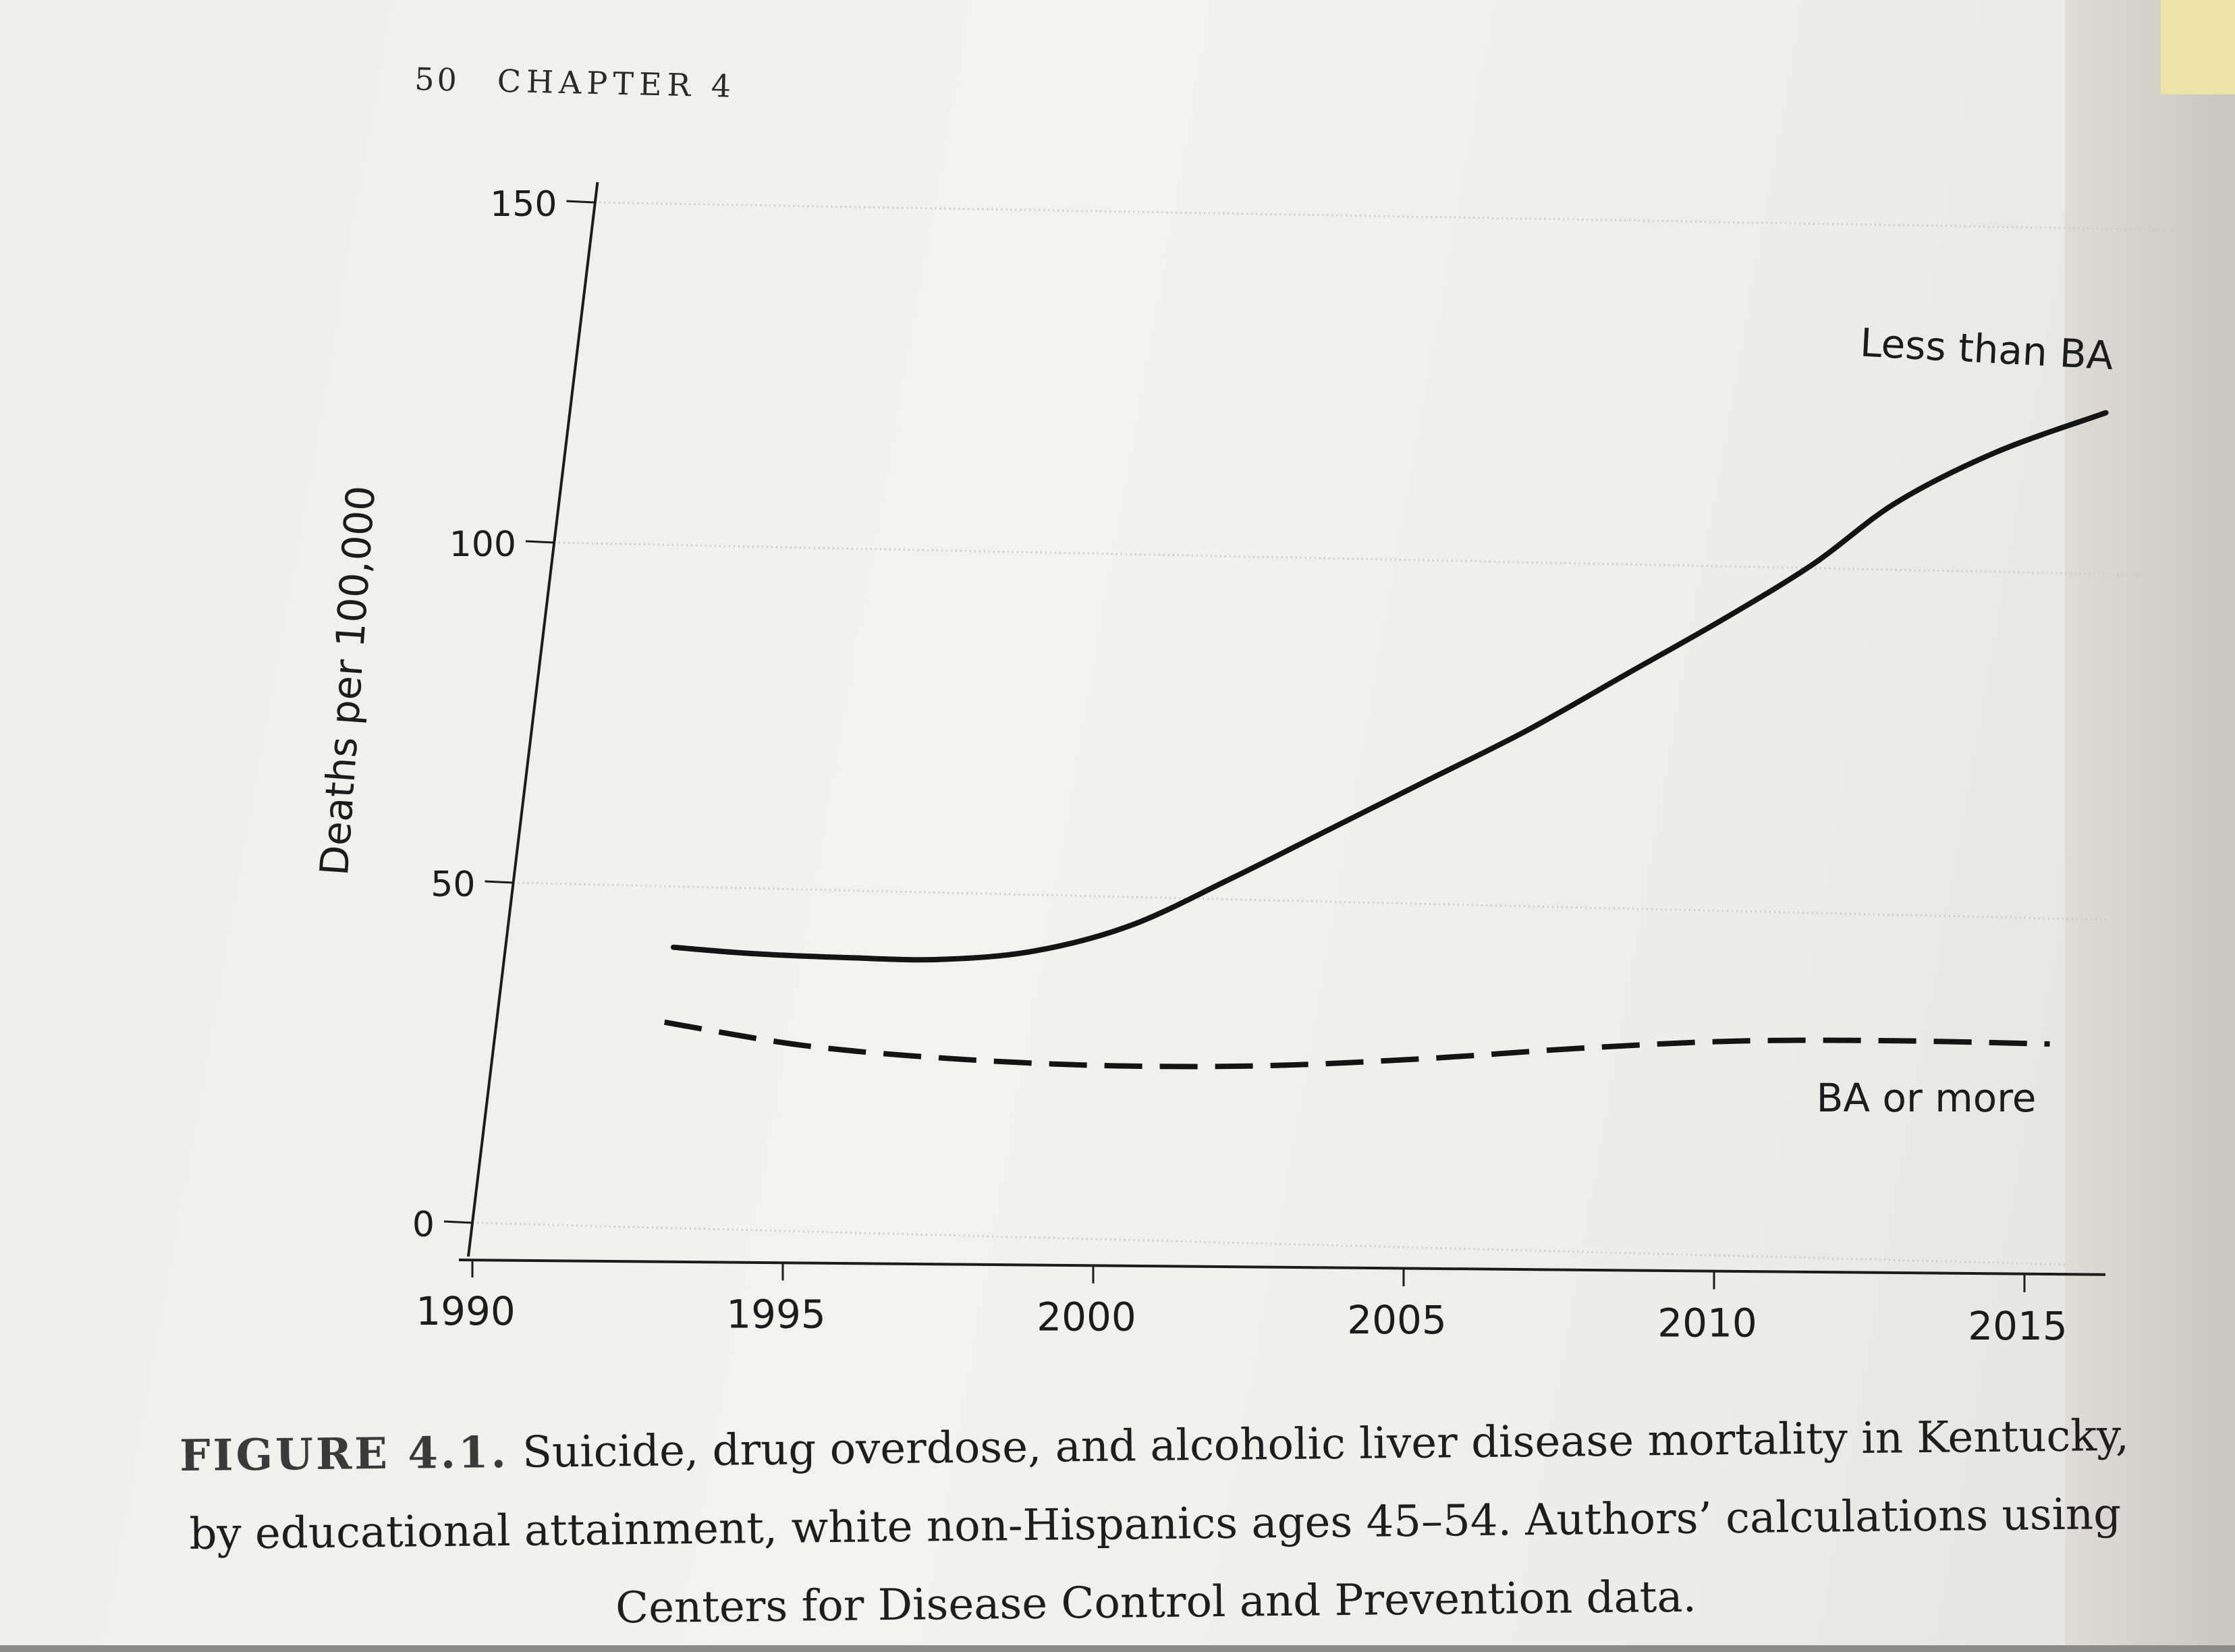 This screenshot has height=1652, width=2235. What do you see at coordinates (1282, 1267) in the screenshot?
I see `x-axis-line` at bounding box center [1282, 1267].